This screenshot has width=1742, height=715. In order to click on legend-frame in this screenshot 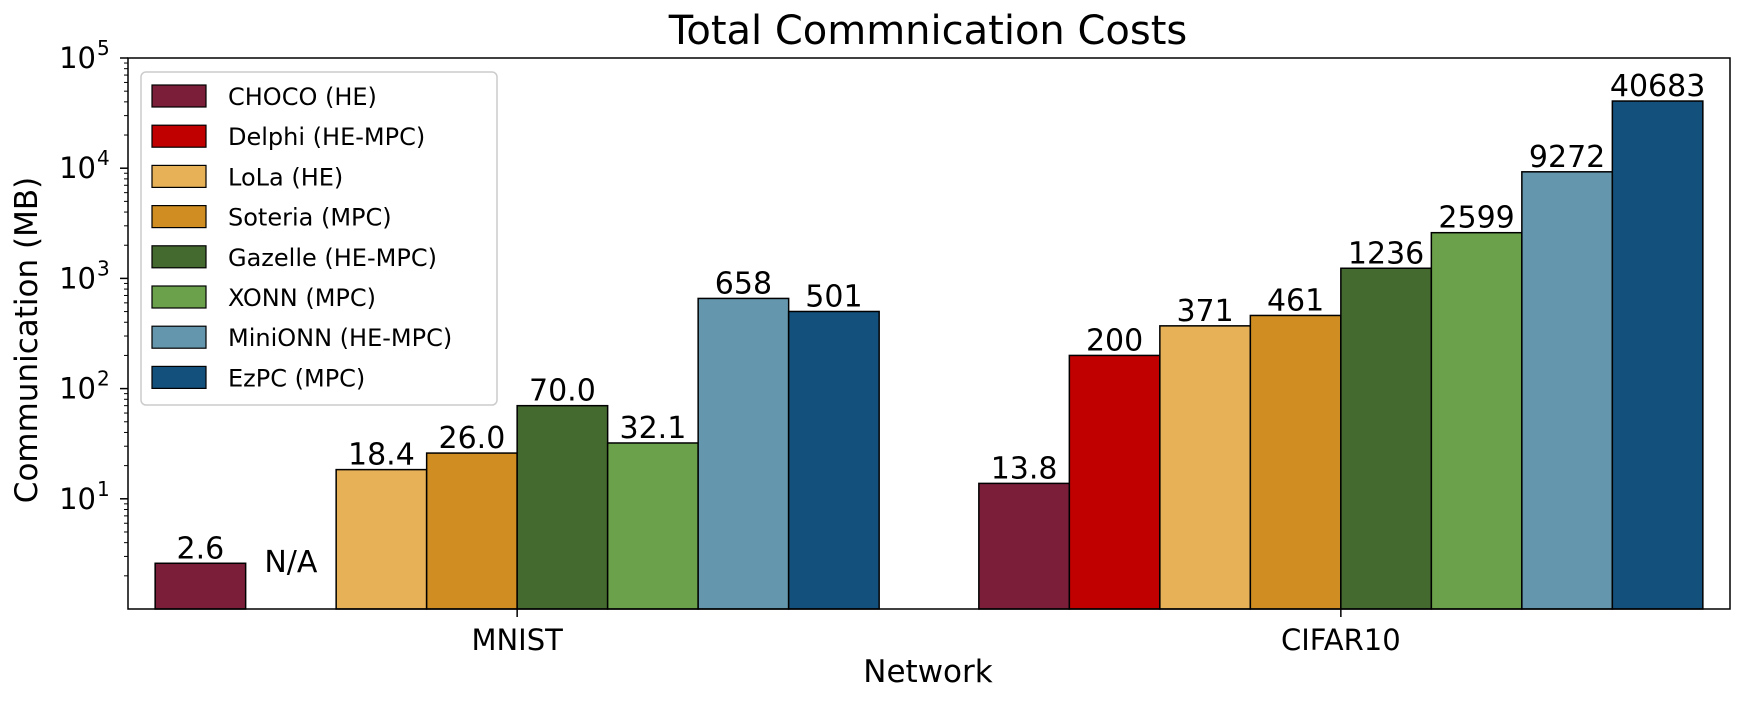, I will do `click(319, 238)`.